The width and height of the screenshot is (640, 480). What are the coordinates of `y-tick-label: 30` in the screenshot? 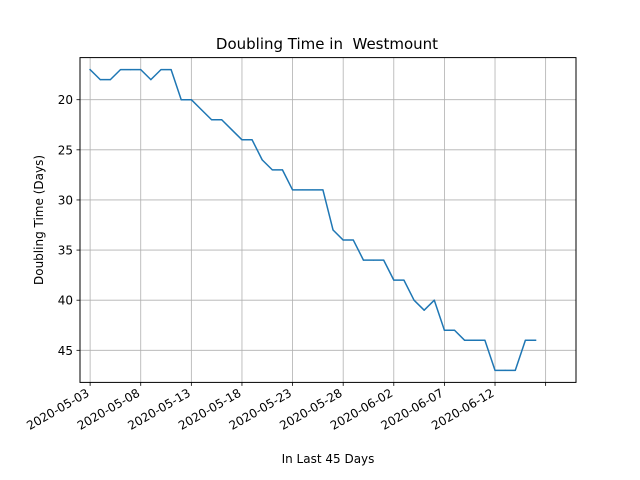 It's located at (65, 200).